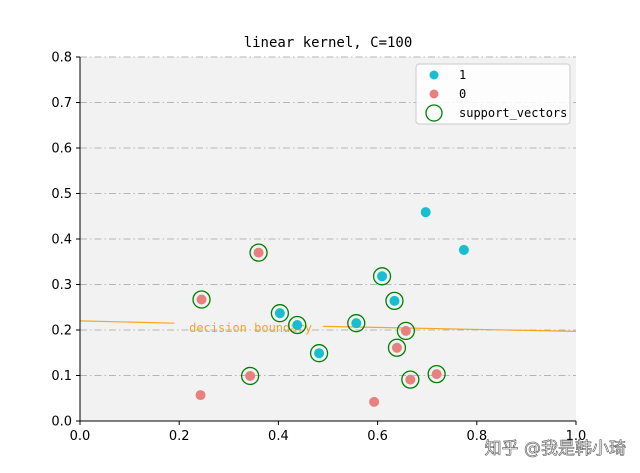 The width and height of the screenshot is (640, 473). I want to click on decision-boundary-label: decision boundary, so click(250, 328).